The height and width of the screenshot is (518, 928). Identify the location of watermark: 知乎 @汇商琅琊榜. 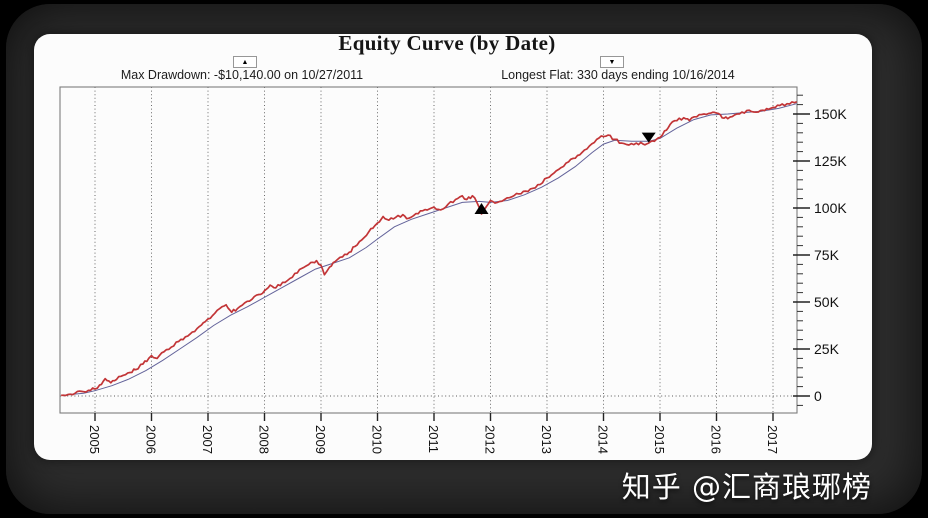
(746, 487).